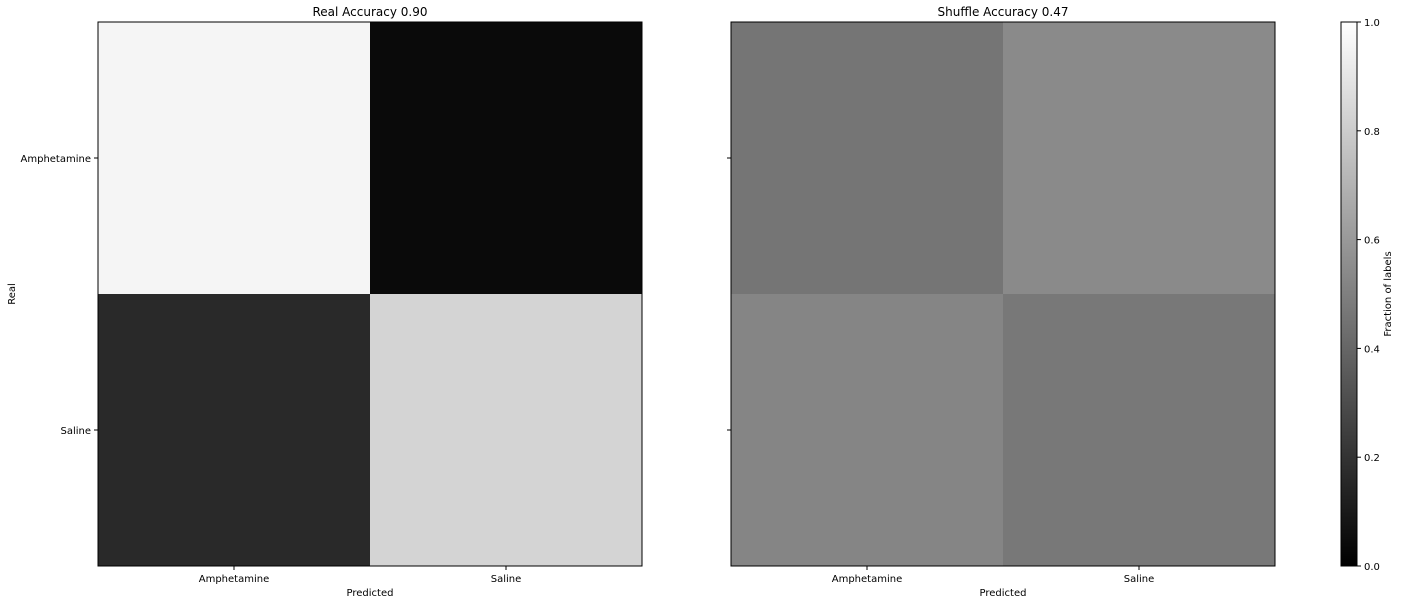  I want to click on y-tick-label: Amphetamine, so click(56, 159).